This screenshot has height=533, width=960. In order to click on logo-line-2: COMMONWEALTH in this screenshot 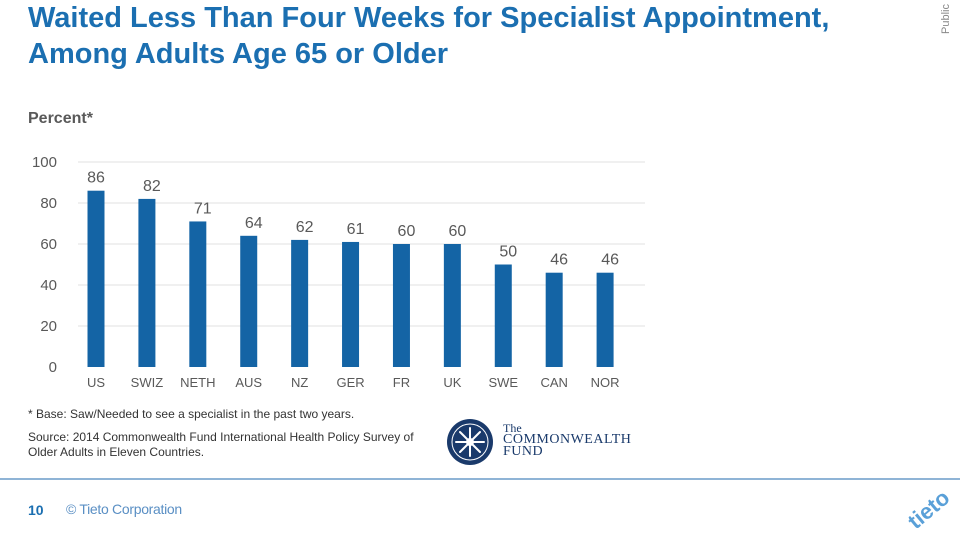, I will do `click(567, 439)`.